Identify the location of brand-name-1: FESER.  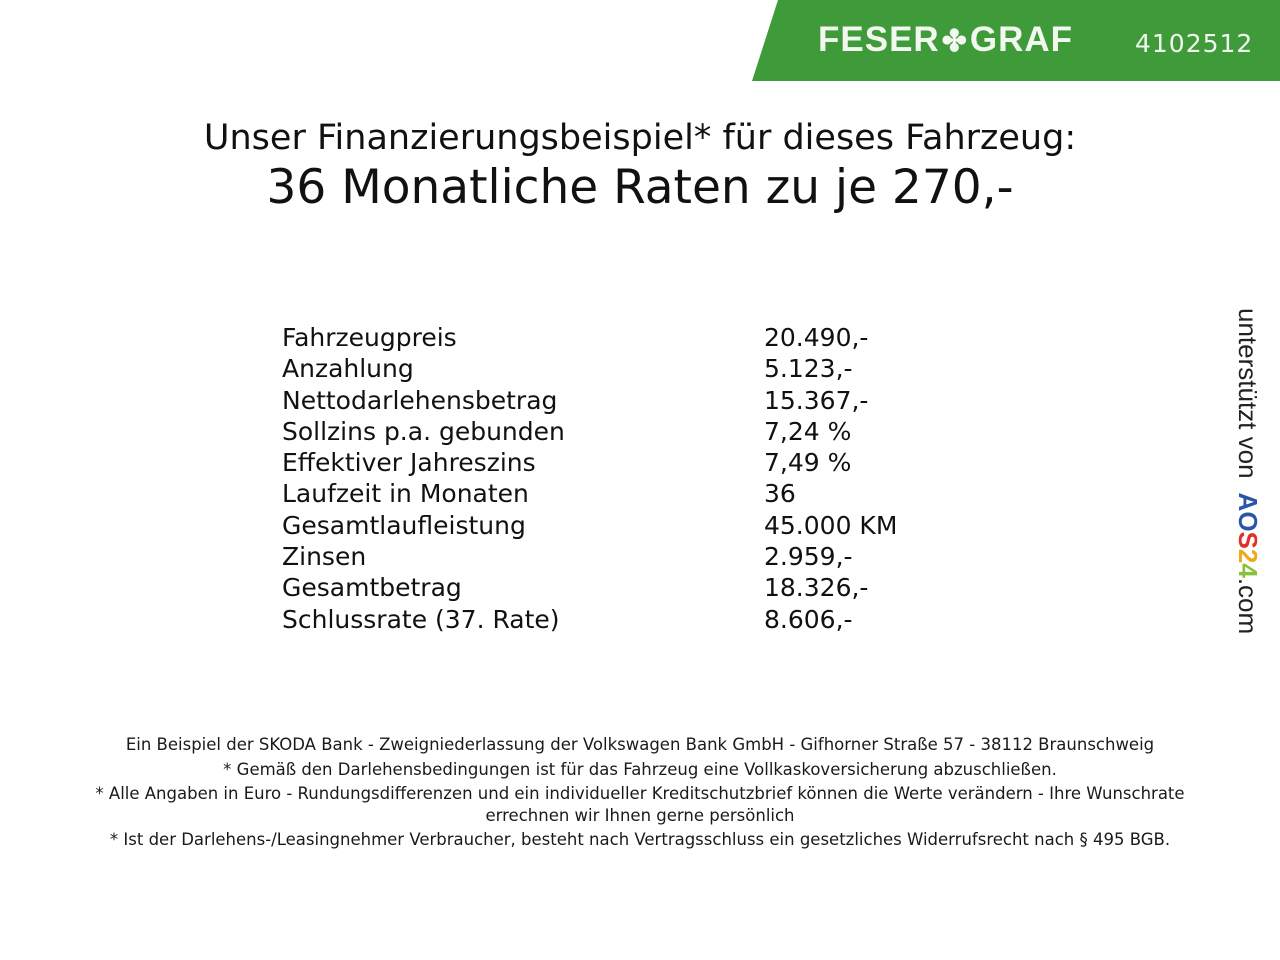
(879, 39).